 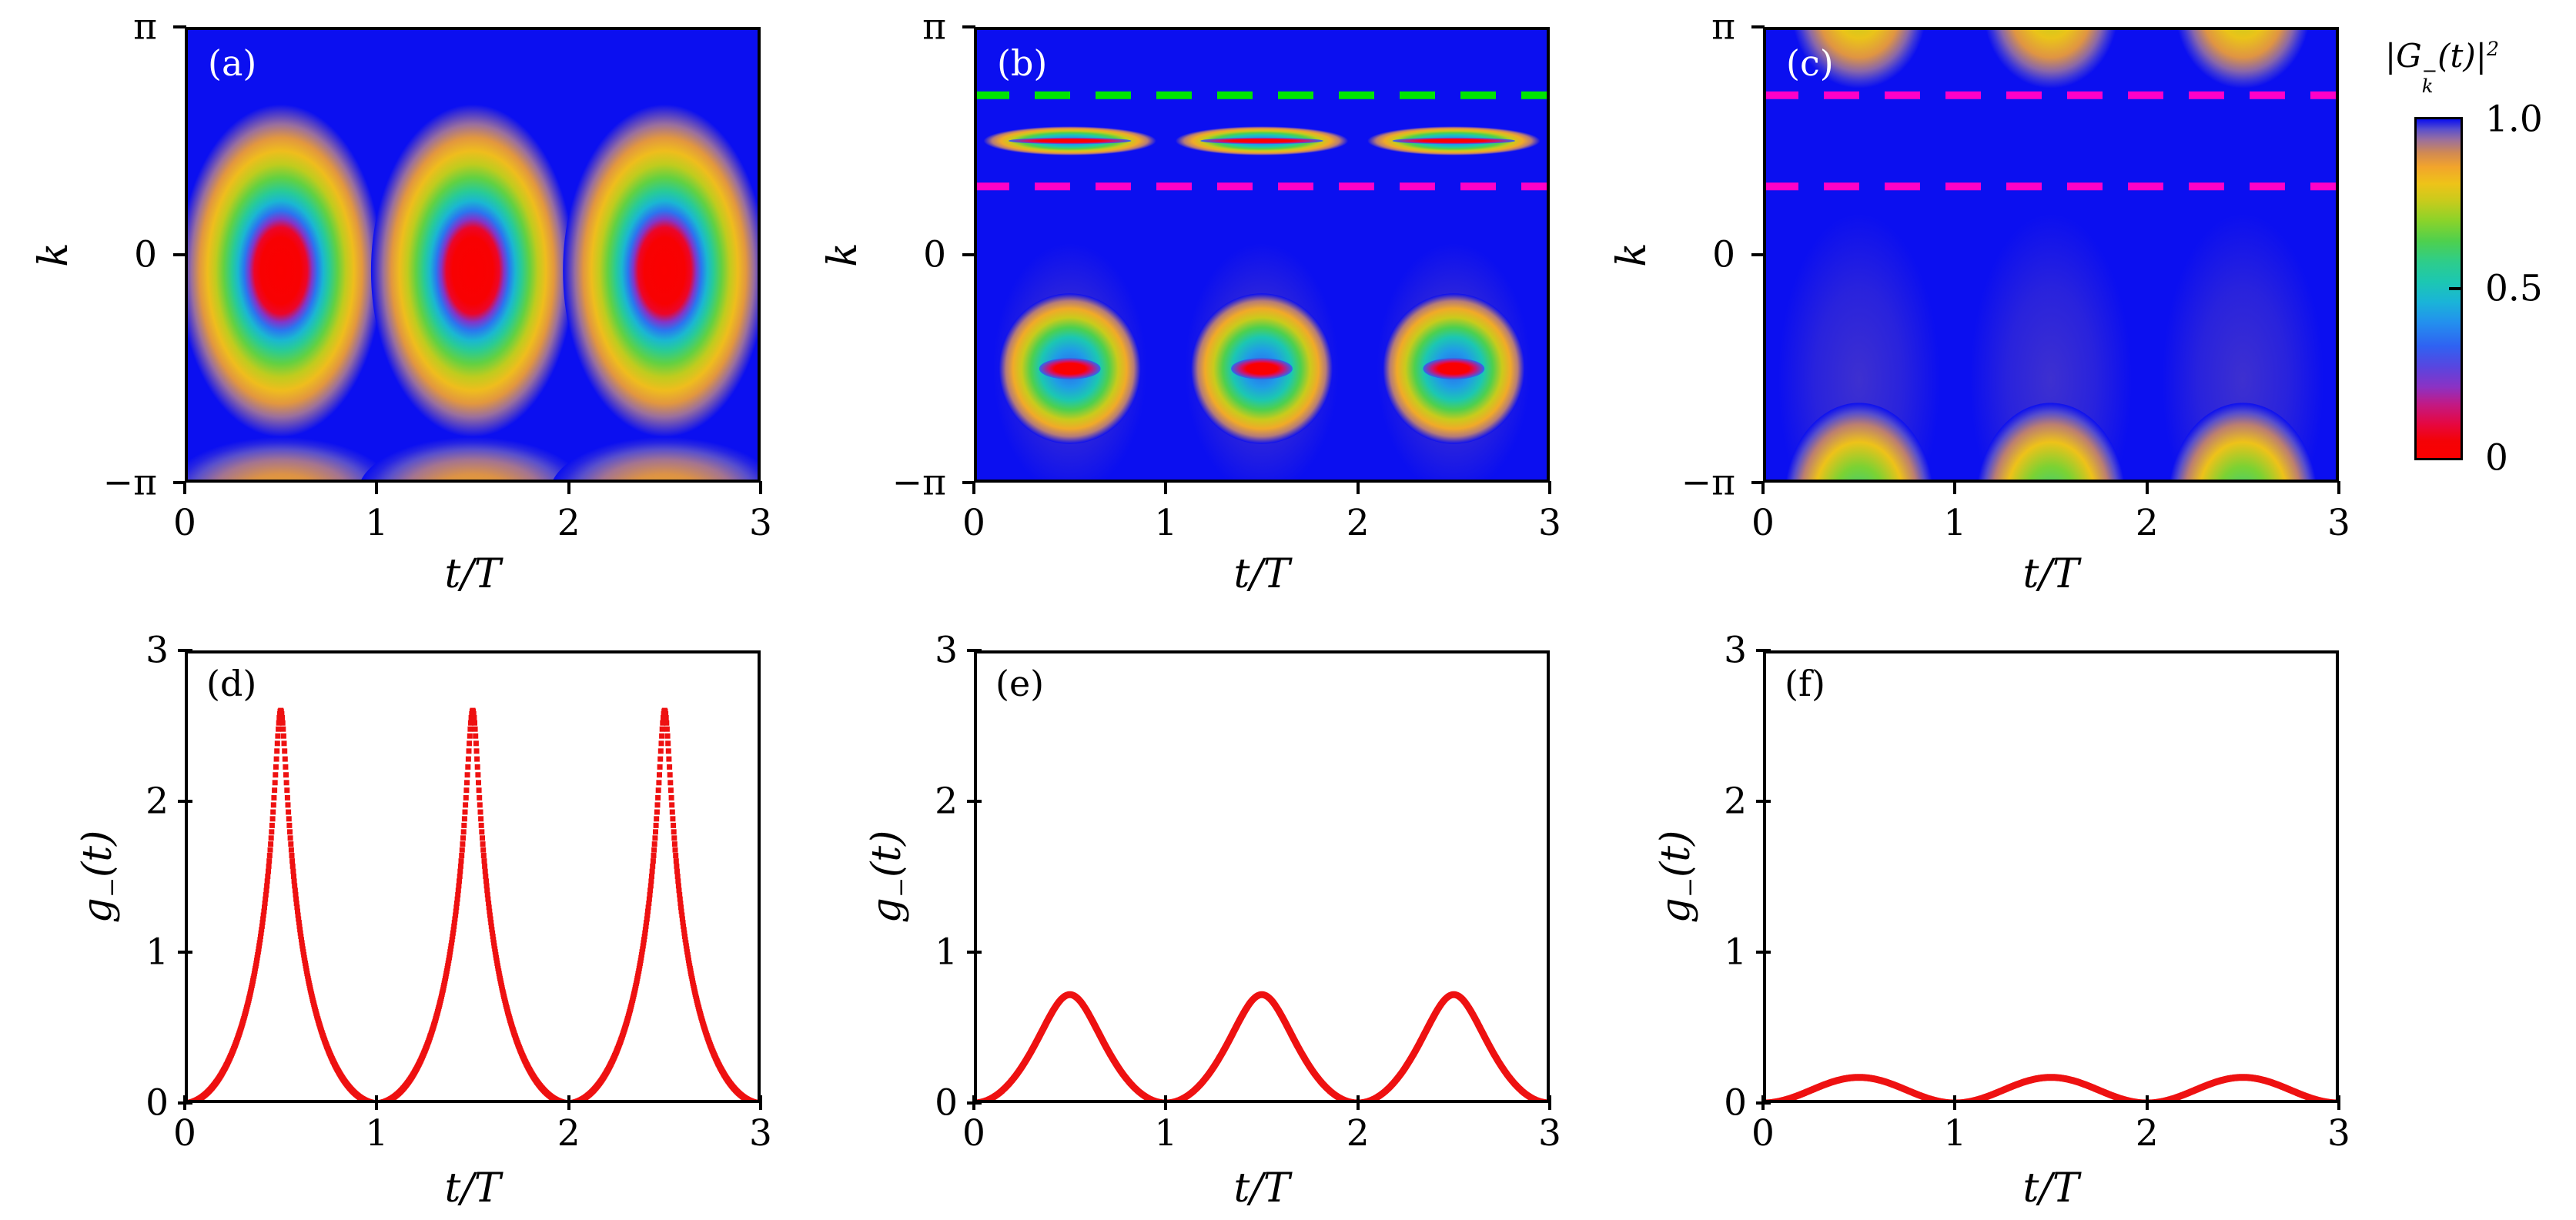 I want to click on heatmap-panel-a: (a), so click(x=473, y=255).